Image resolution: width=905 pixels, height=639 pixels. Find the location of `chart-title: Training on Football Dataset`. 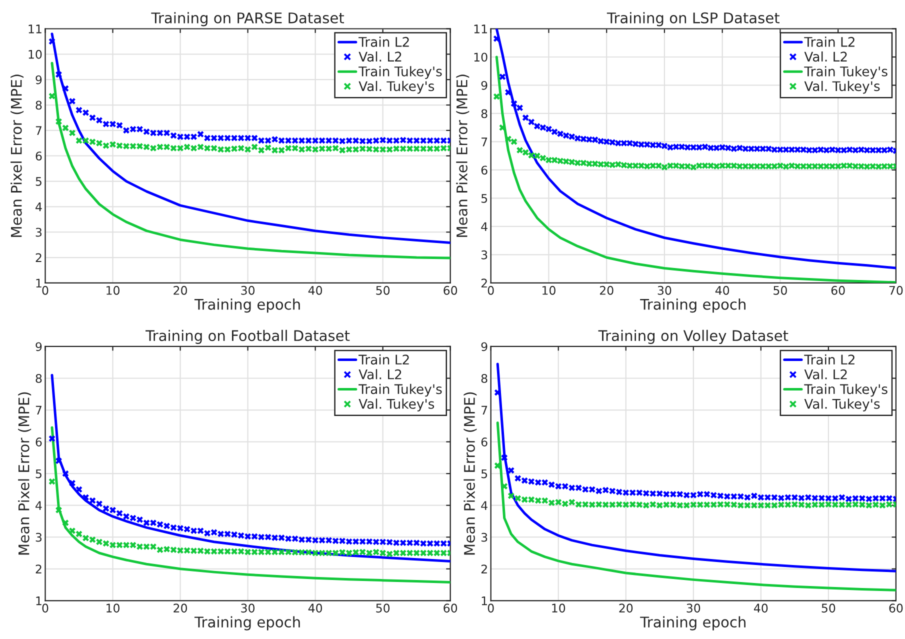

chart-title: Training on Football Dataset is located at coordinates (248, 337).